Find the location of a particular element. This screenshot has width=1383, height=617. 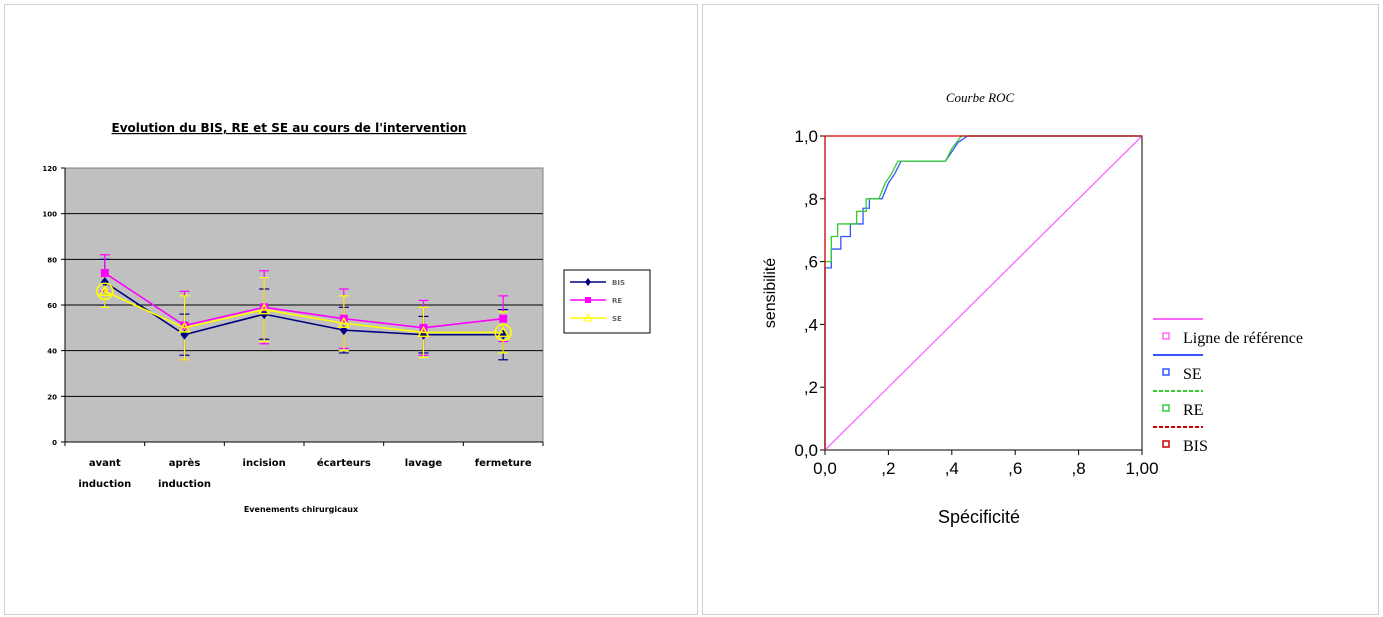

y-tick-label: ,8 is located at coordinates (811, 199).